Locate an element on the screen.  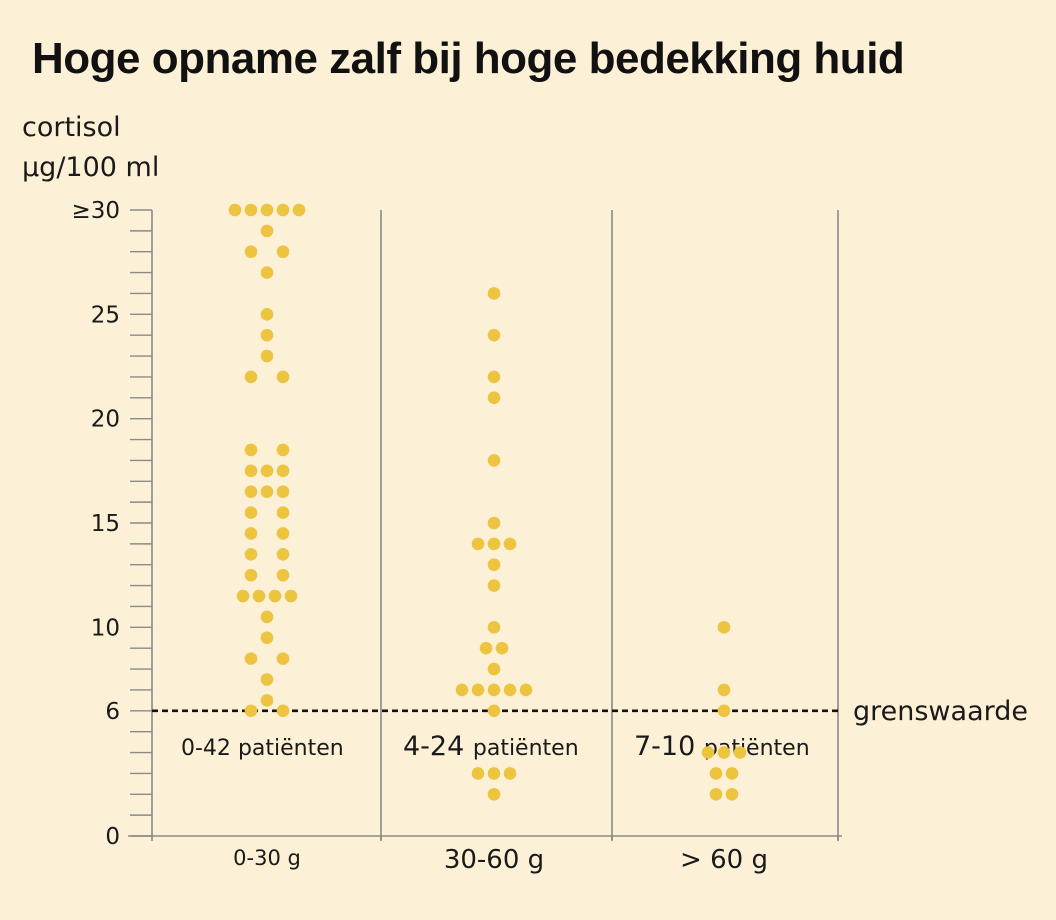
group-label: 0-42 patiënten is located at coordinates (262, 748).